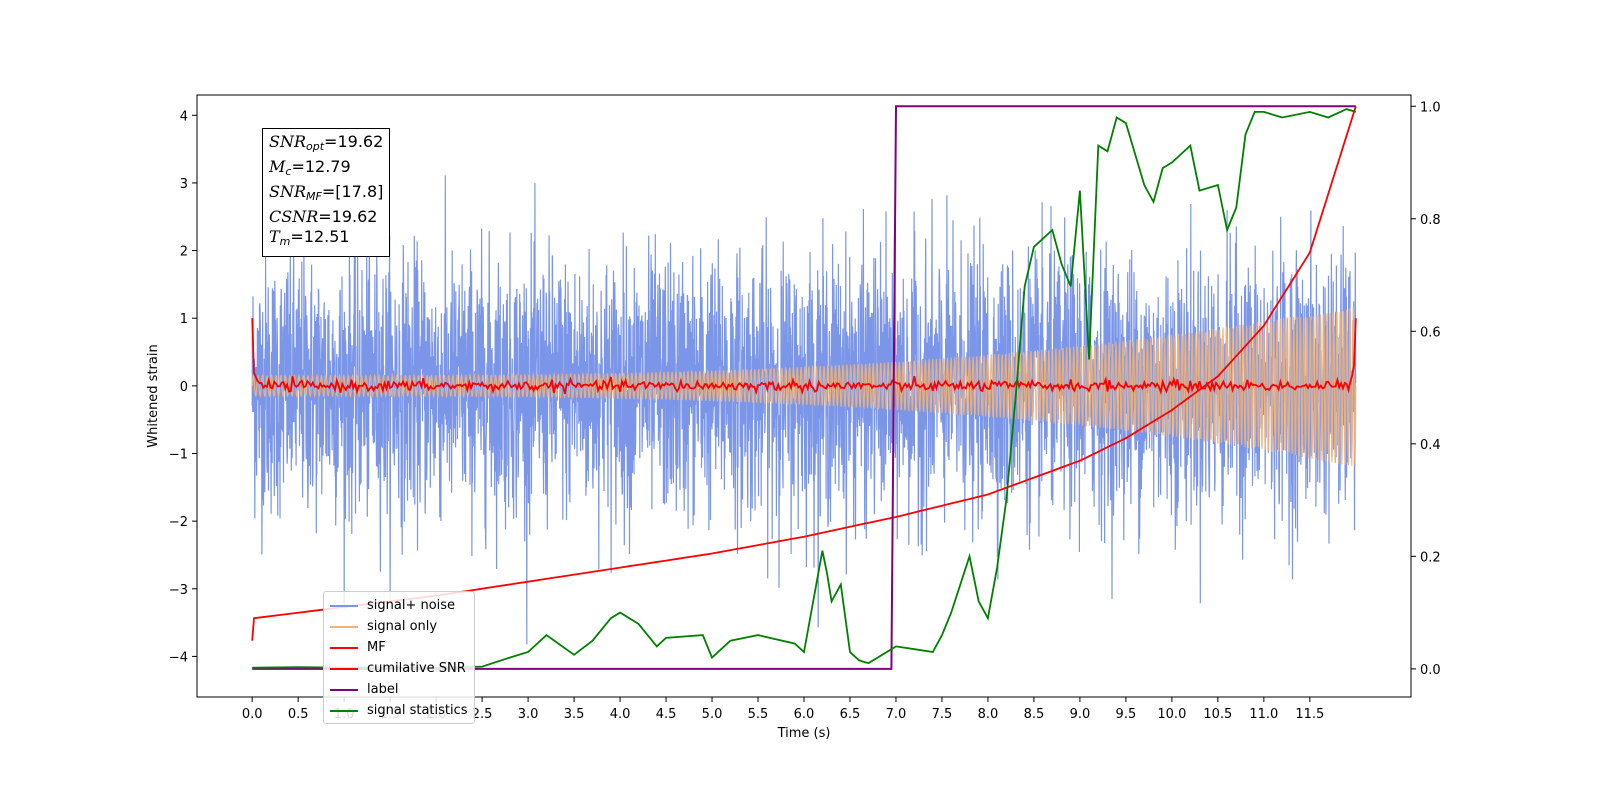 The width and height of the screenshot is (1600, 800). Describe the element at coordinates (288, 171) in the screenshot. I see `stat-subscript: c` at that location.